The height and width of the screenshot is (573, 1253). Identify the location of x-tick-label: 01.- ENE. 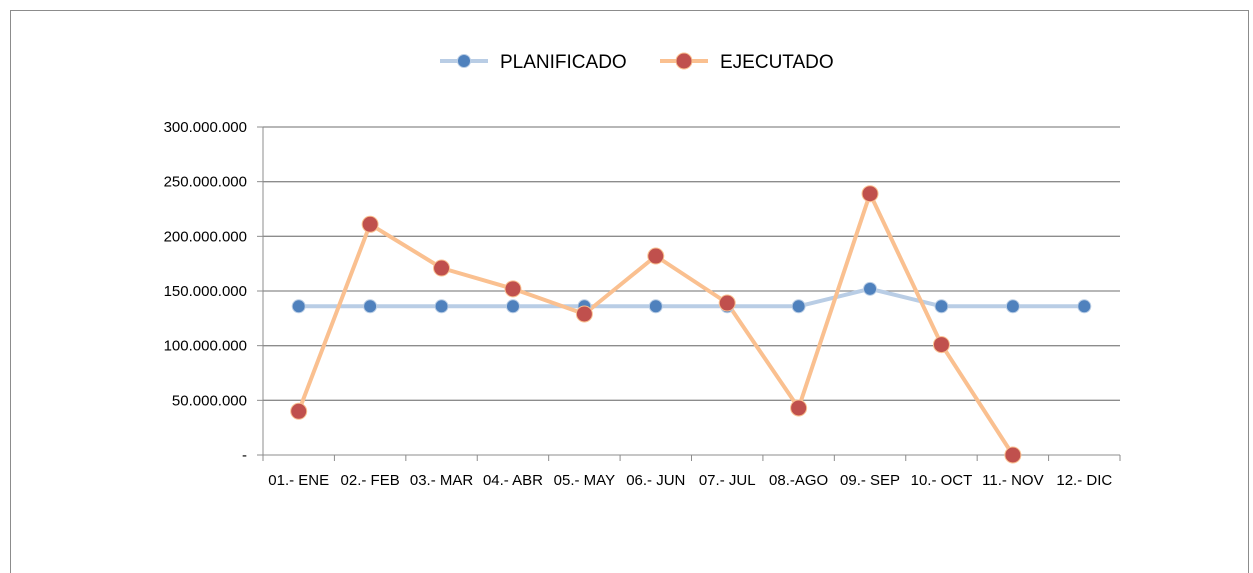
(298, 480).